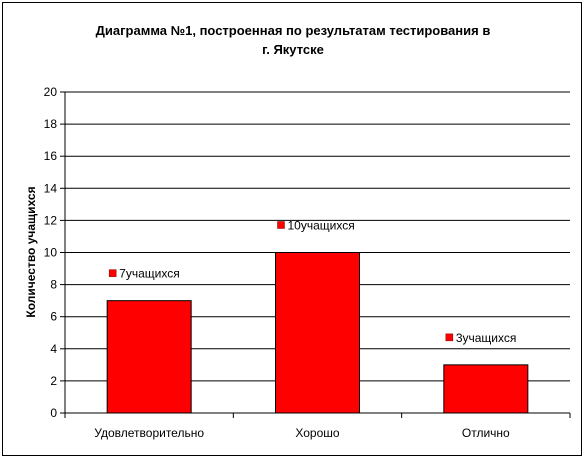  I want to click on y-tick-label-6: 6, so click(53, 317).